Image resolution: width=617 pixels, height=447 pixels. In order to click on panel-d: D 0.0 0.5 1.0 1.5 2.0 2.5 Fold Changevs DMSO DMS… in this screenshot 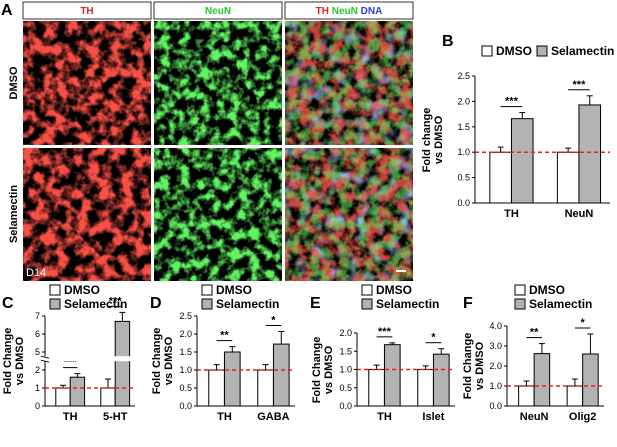, I will do `click(222, 353)`.